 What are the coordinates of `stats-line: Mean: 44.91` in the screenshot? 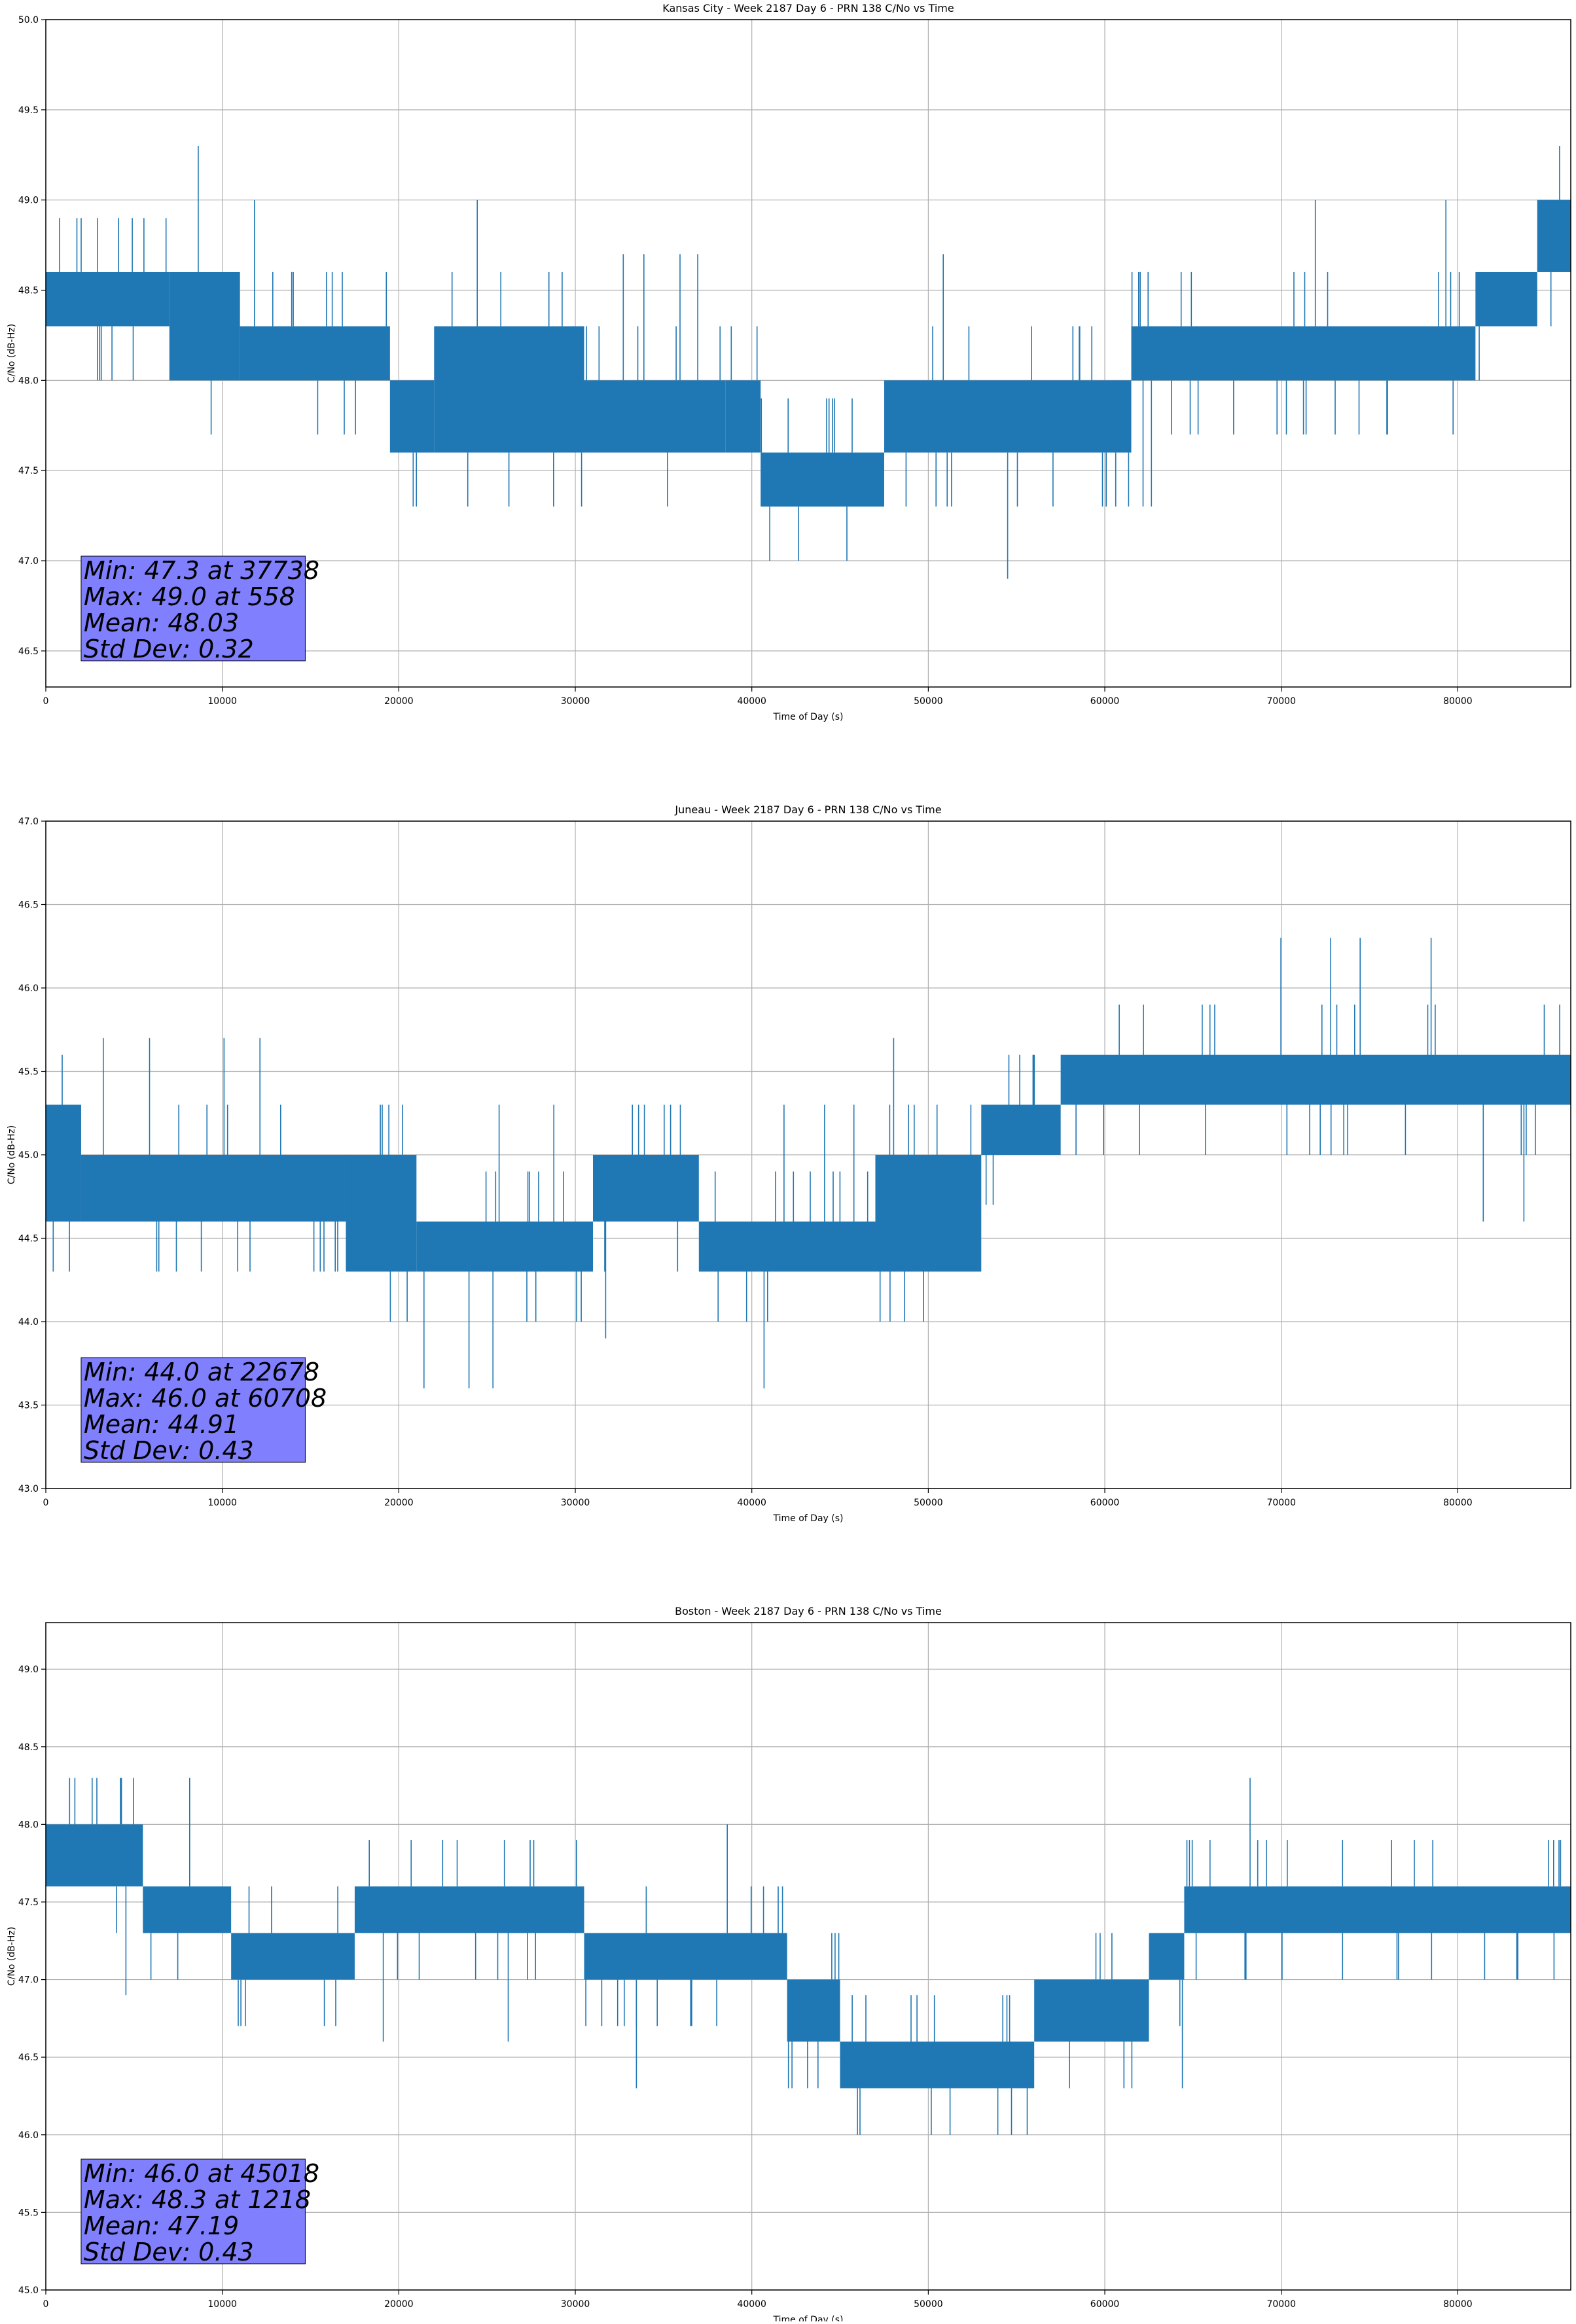 It's located at (161, 1425).